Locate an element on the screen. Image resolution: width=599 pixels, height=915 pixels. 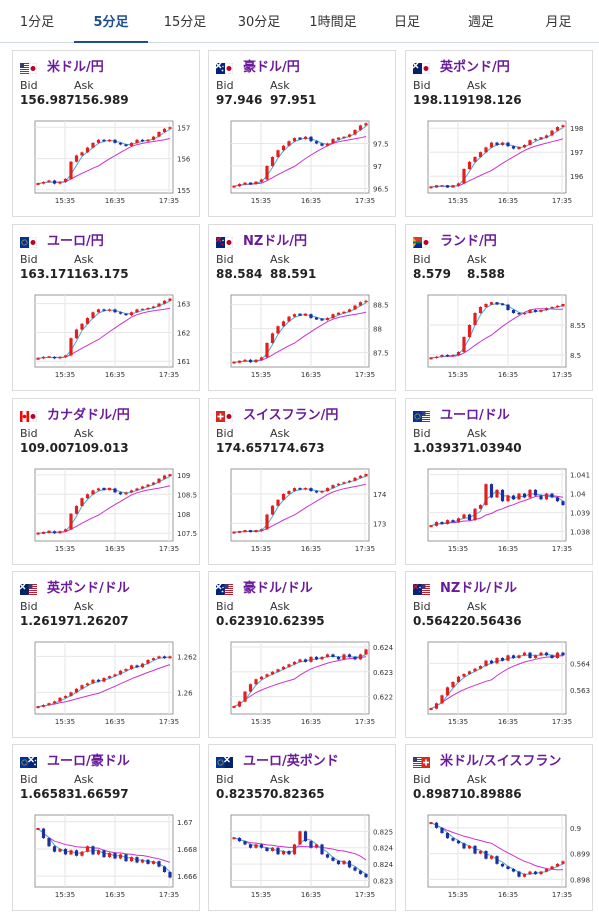
chart-container: 87.5 88 88.5 15:35 16:35 17:35 is located at coordinates (303, 339).